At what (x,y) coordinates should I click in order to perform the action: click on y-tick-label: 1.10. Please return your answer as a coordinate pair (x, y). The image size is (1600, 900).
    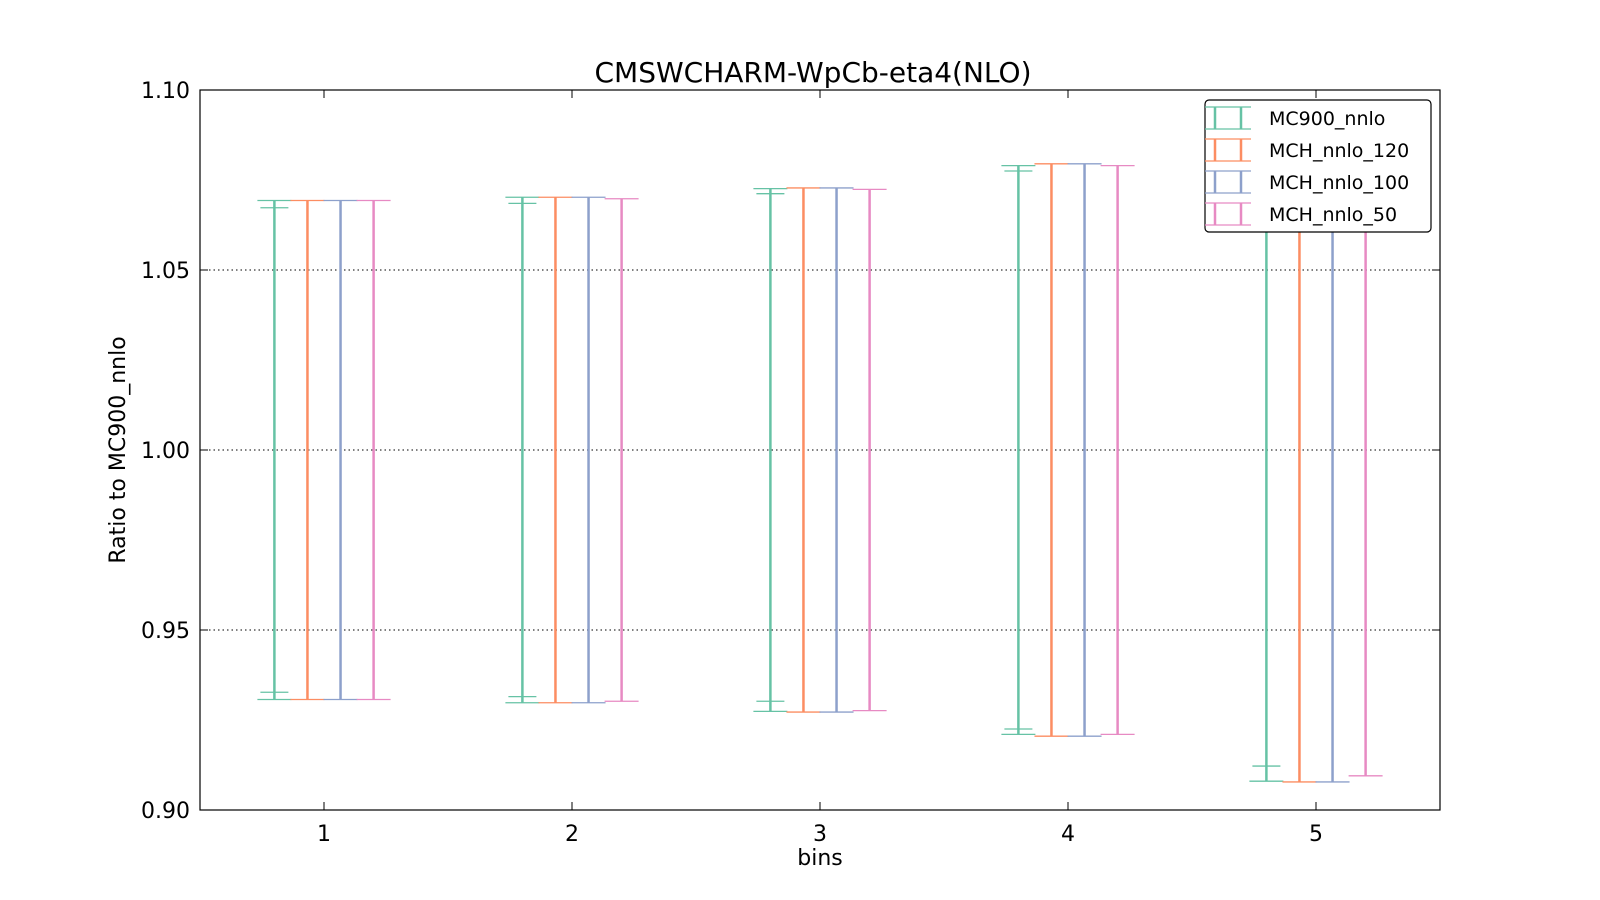
    Looking at the image, I should click on (165, 91).